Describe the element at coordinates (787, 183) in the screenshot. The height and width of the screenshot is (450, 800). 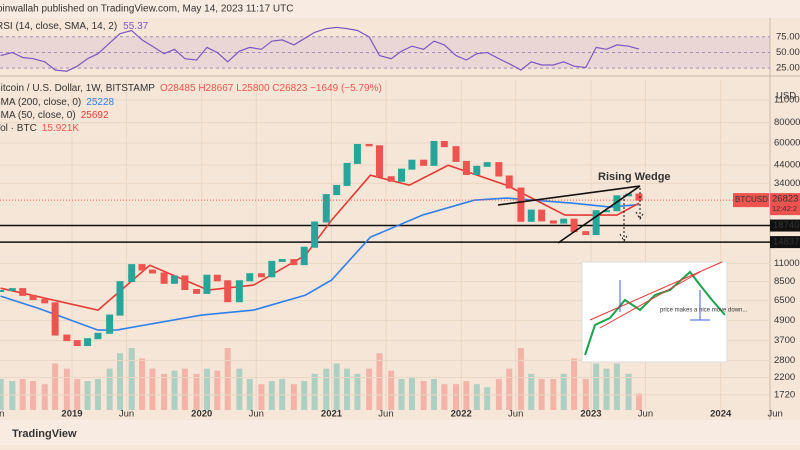
I see `y-tick-label: 34000` at that location.